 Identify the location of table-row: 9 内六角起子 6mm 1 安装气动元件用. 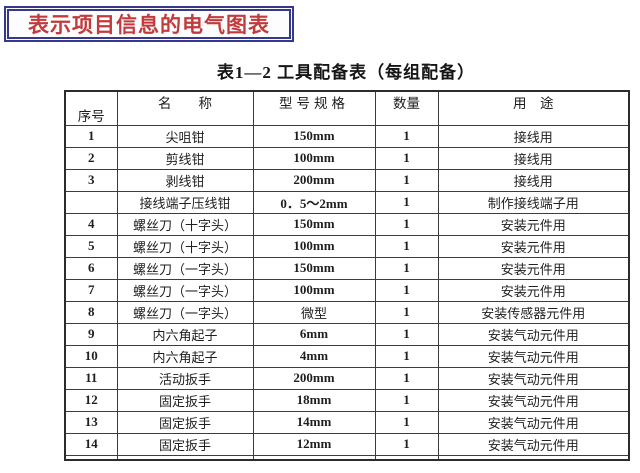
(347, 334).